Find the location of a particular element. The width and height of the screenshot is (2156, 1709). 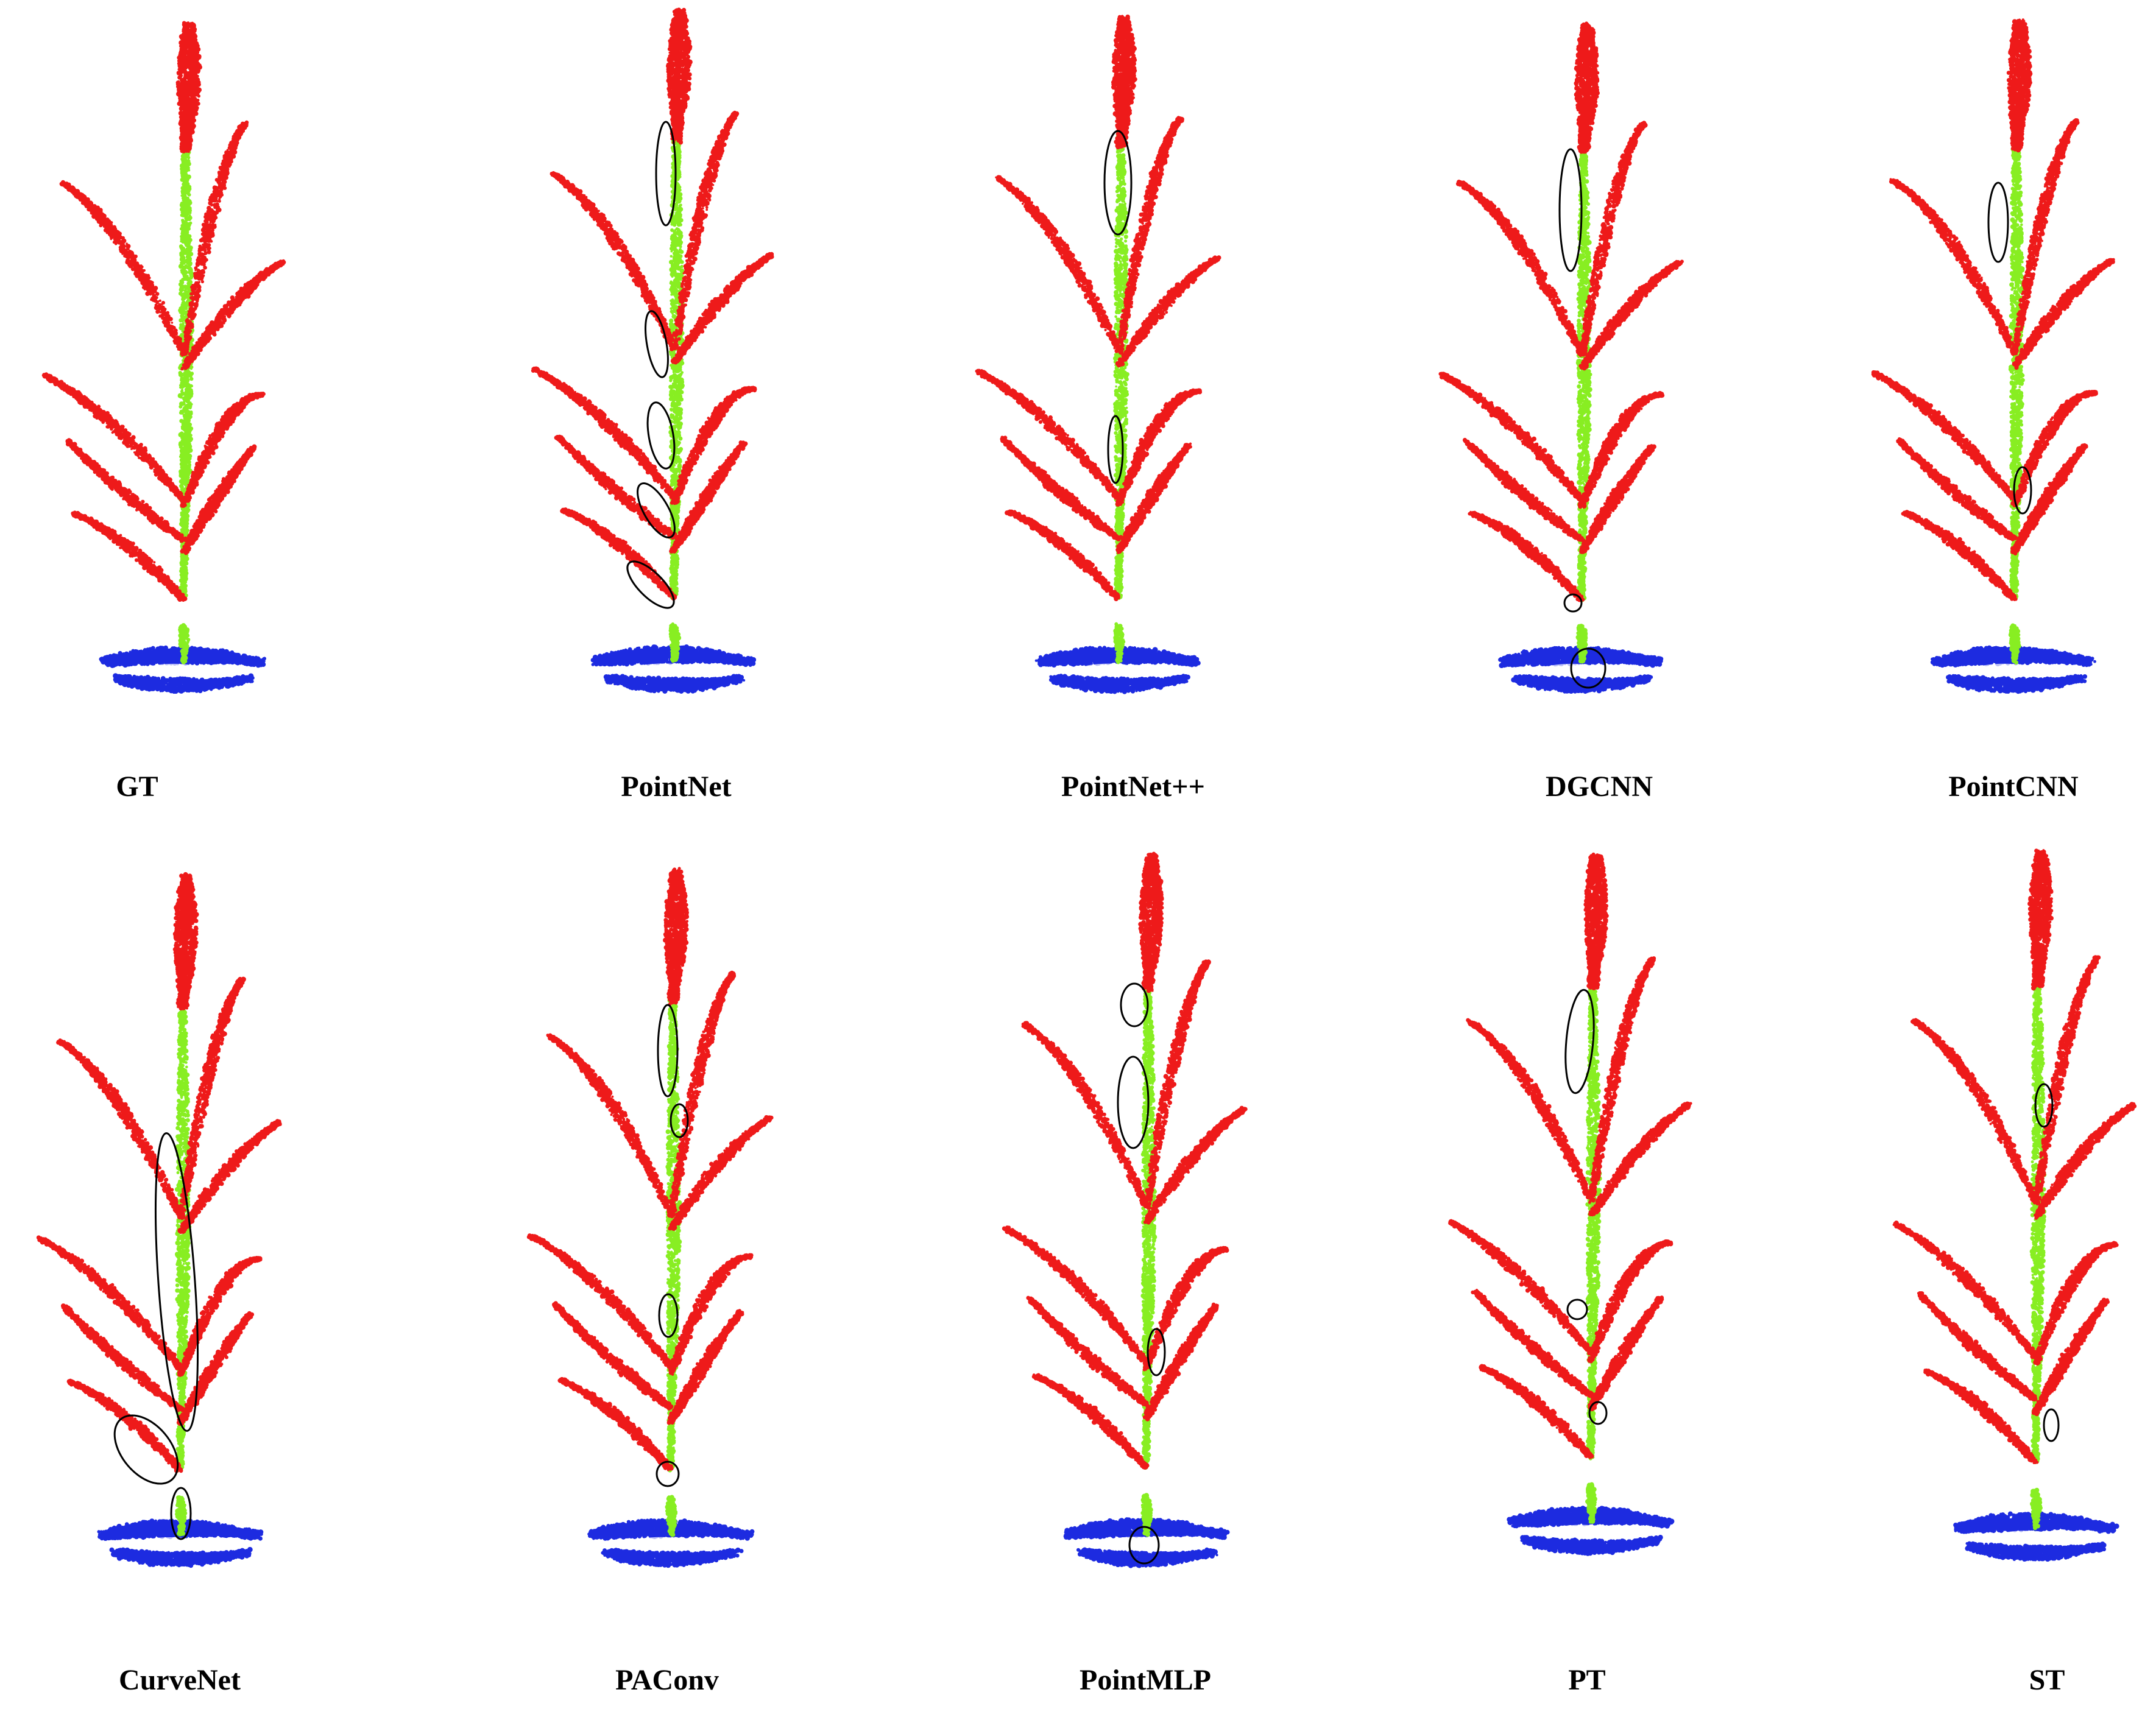

plant-pointcnn is located at coordinates (1993, 356).